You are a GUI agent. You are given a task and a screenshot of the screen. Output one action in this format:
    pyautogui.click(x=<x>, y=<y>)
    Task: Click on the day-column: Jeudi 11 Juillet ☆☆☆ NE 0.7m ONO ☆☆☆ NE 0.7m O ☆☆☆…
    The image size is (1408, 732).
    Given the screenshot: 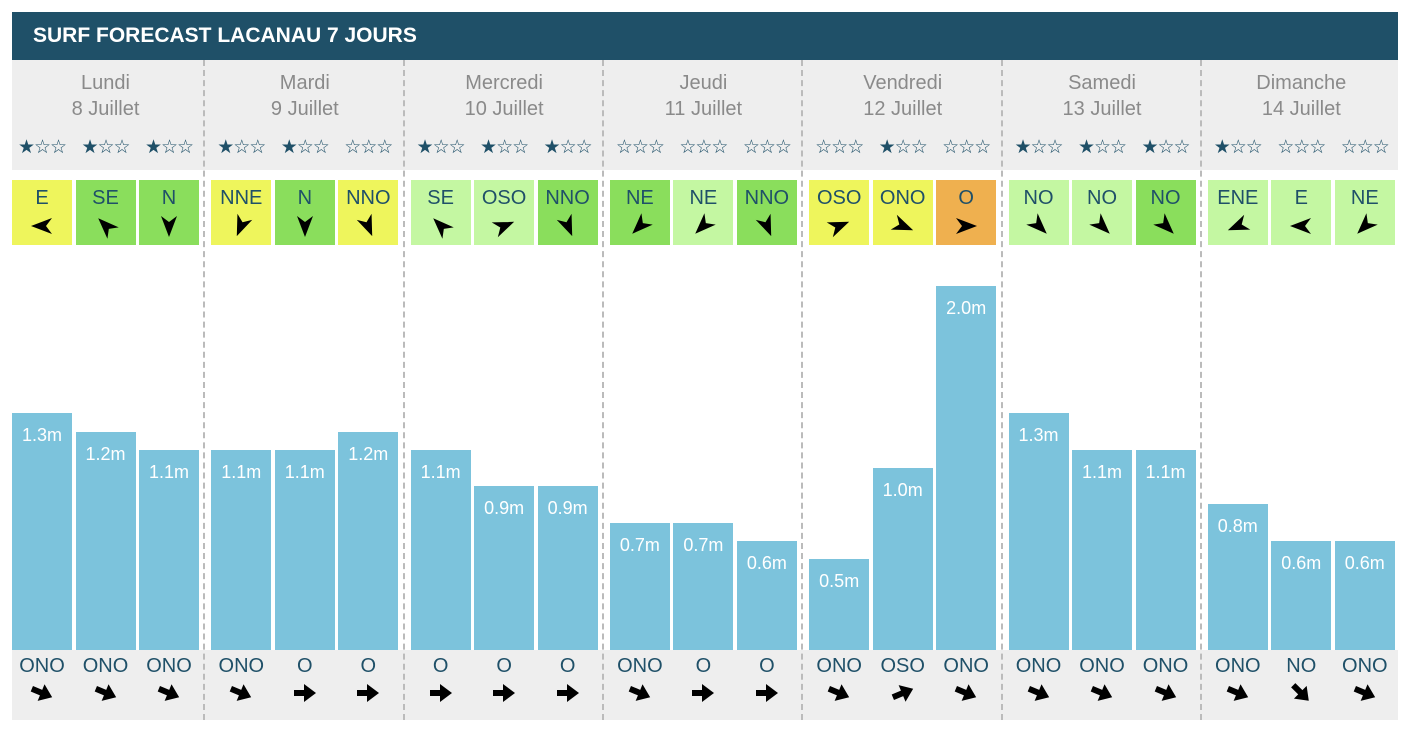 What is the action you would take?
    pyautogui.click(x=703, y=390)
    